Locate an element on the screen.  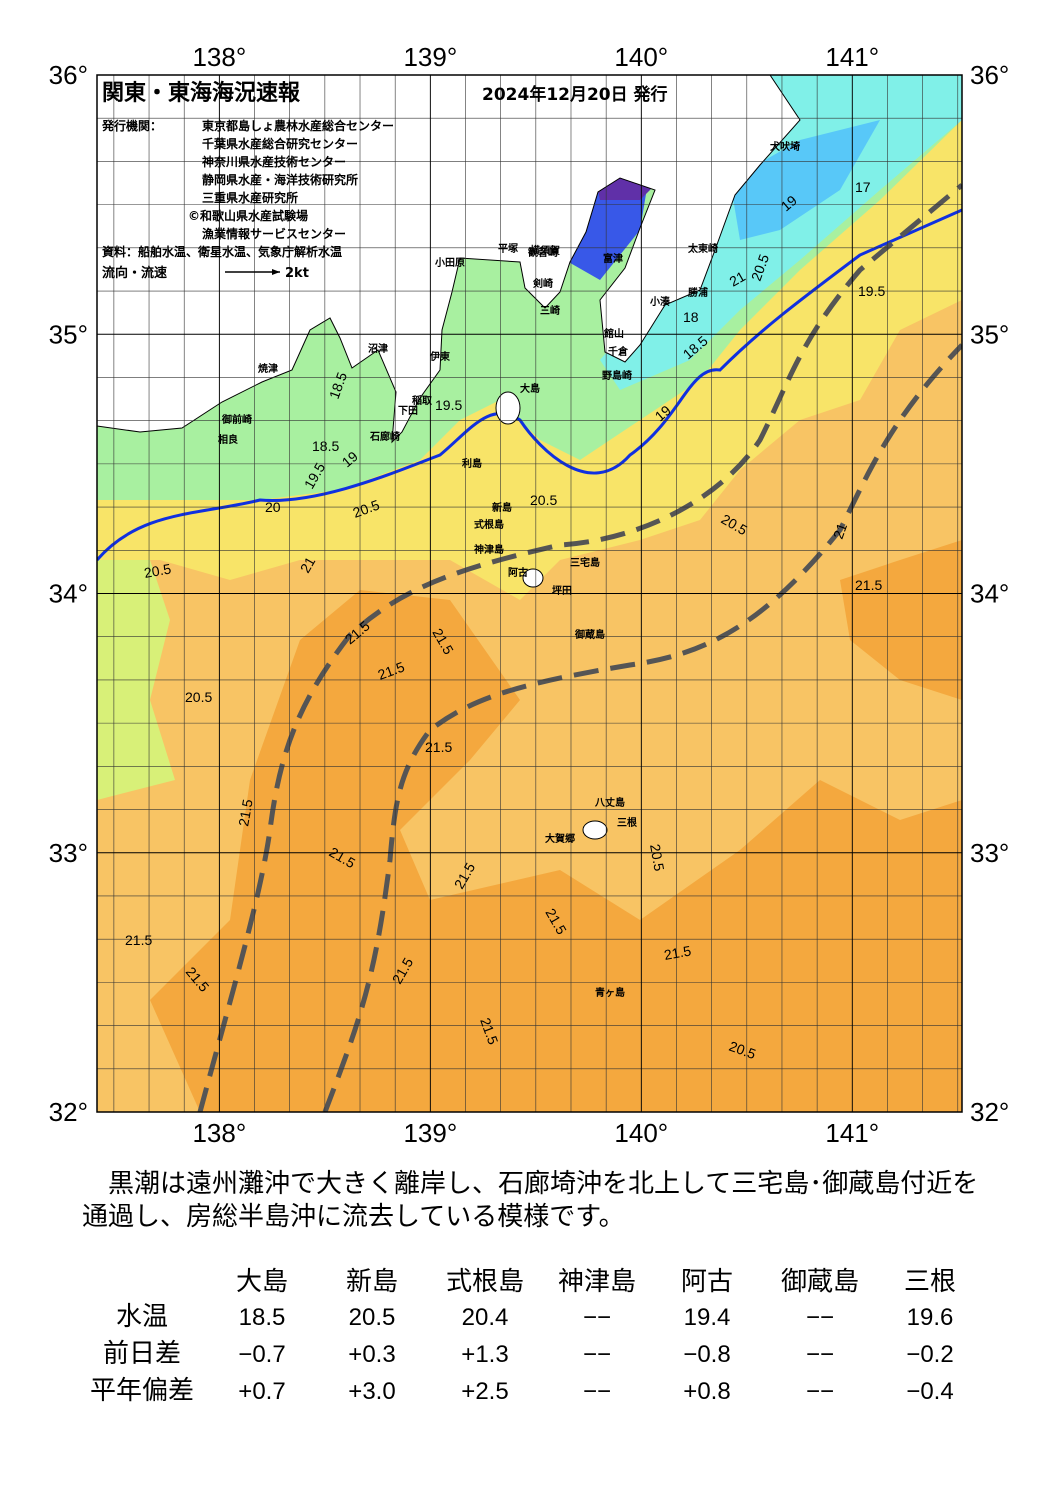
summary-line: 黒潮は遠州灘沖で大きく離岸し、石廊埼沖を北上して三宅島･御蔵島付近を is located at coordinates (530, 1184).